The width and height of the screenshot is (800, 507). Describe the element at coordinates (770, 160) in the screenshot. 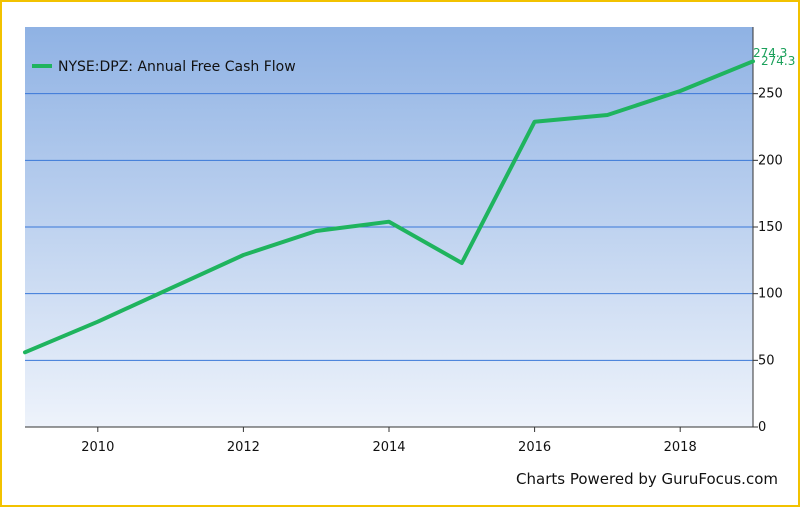

I see `y-tick-label: 200` at that location.